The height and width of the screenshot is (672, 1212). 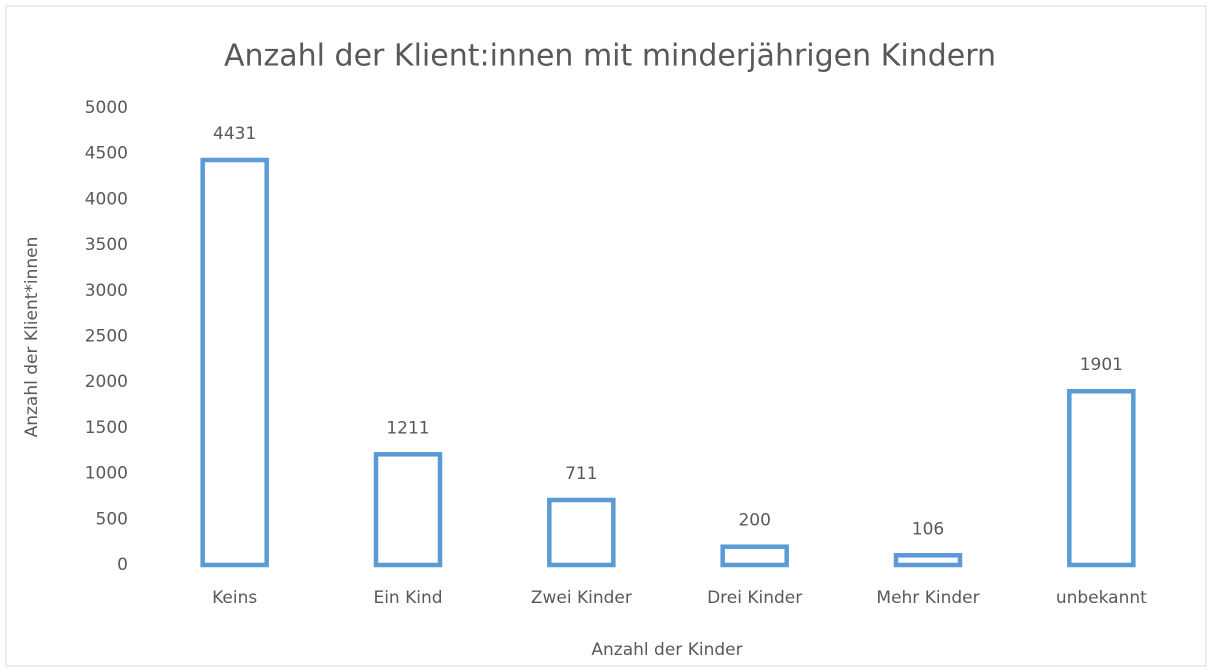 I want to click on data-label: 200, so click(x=754, y=521).